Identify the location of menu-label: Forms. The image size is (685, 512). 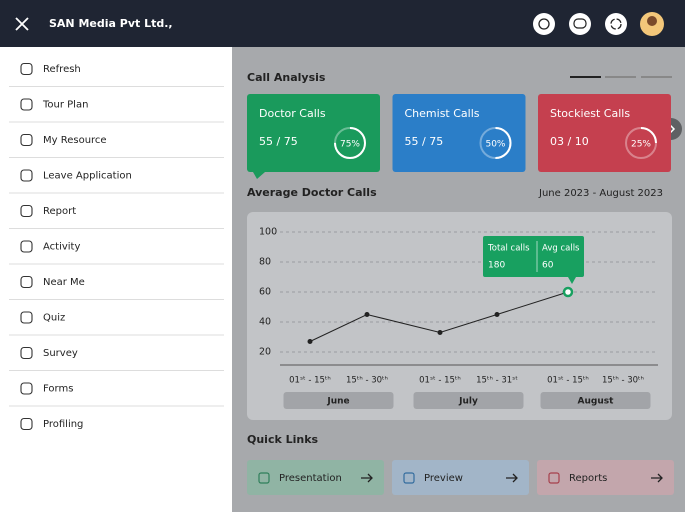
(58, 389).